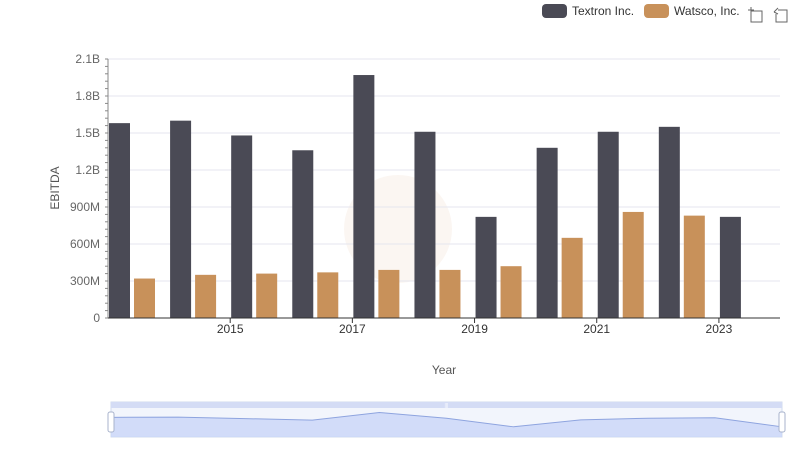 The height and width of the screenshot is (461, 800). What do you see at coordinates (572, 277) in the screenshot?
I see `bar-watsco-2021` at bounding box center [572, 277].